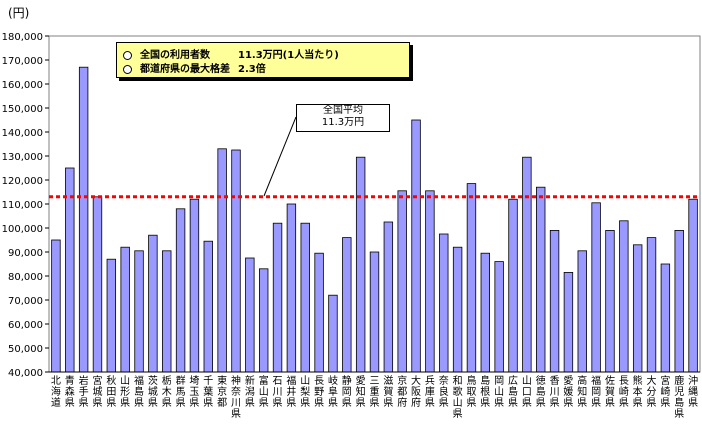  Describe the element at coordinates (127, 55) in the screenshot. I see `bullet-icon` at that location.